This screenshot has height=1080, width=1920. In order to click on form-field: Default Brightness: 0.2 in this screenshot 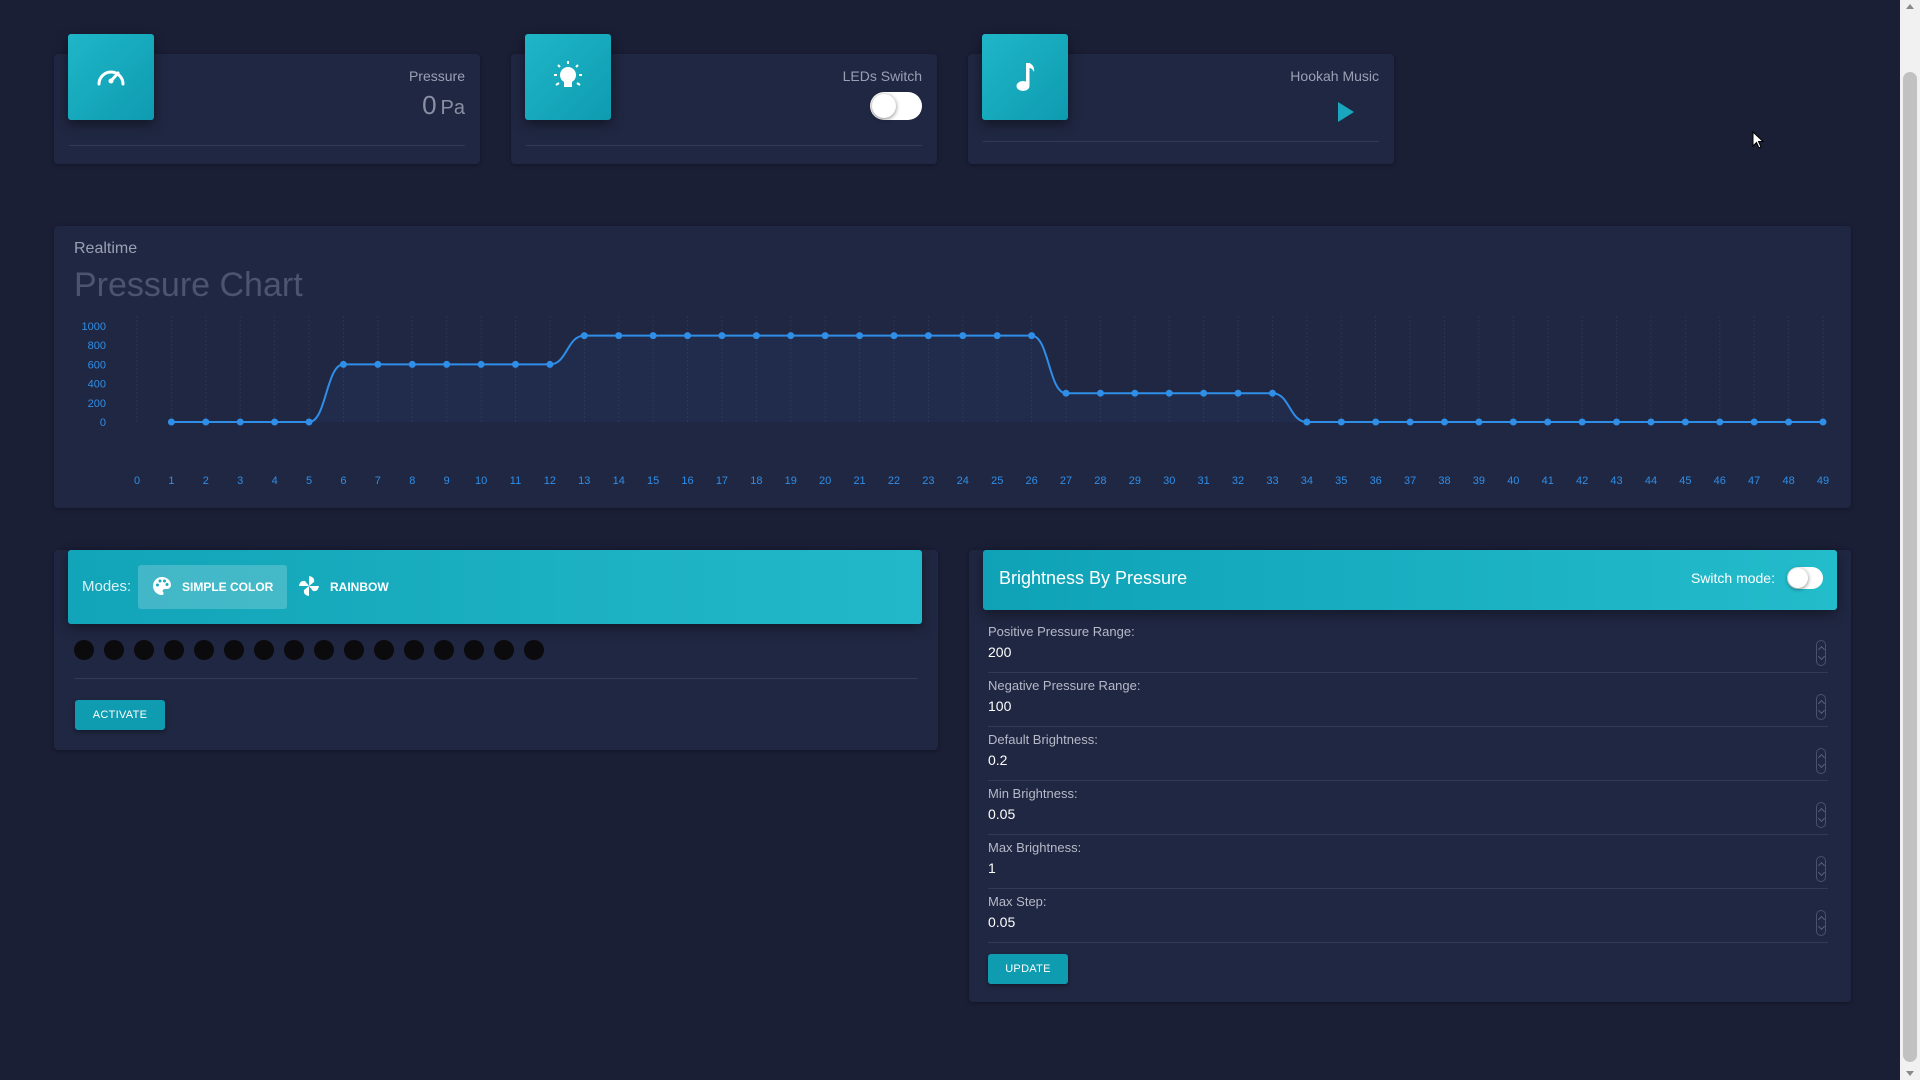, I will do `click(1408, 754)`.